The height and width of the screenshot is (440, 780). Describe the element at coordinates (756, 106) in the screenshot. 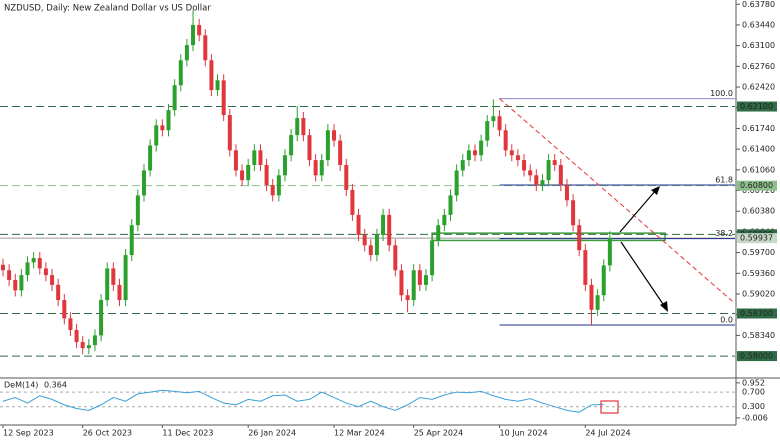

I see `level-label: 0.62100` at that location.